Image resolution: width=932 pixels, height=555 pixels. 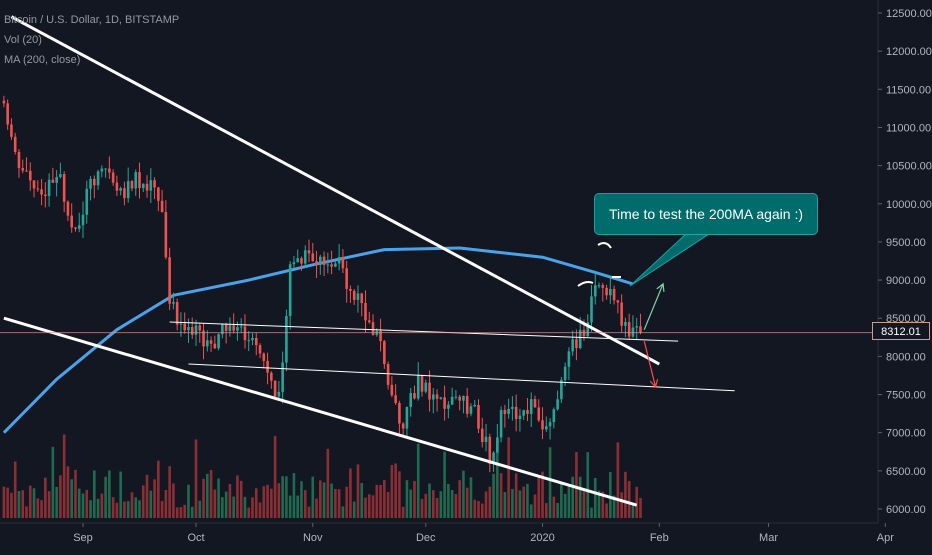 What do you see at coordinates (542, 538) in the screenshot?
I see `x-tick-label: 2020` at bounding box center [542, 538].